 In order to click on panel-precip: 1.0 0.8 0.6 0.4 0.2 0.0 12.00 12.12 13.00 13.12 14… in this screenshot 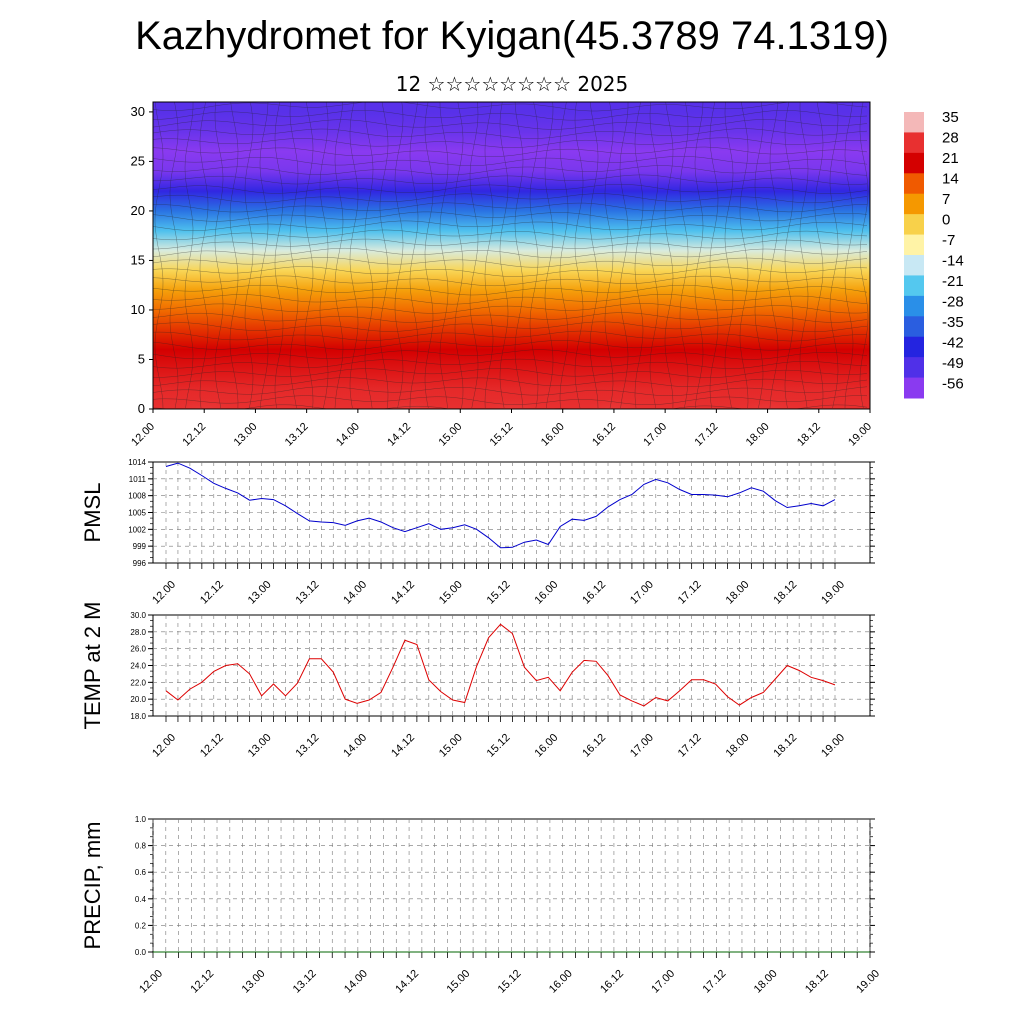, I will do `click(481, 905)`.